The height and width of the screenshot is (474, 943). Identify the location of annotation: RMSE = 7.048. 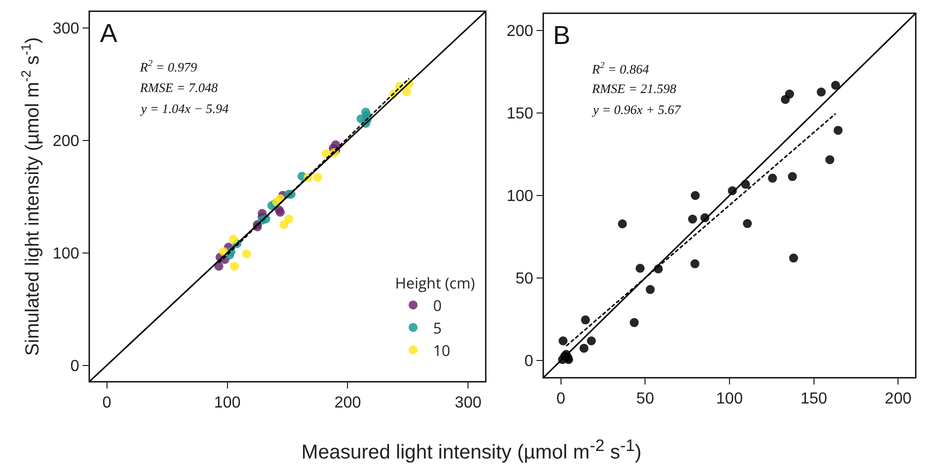
(178, 87).